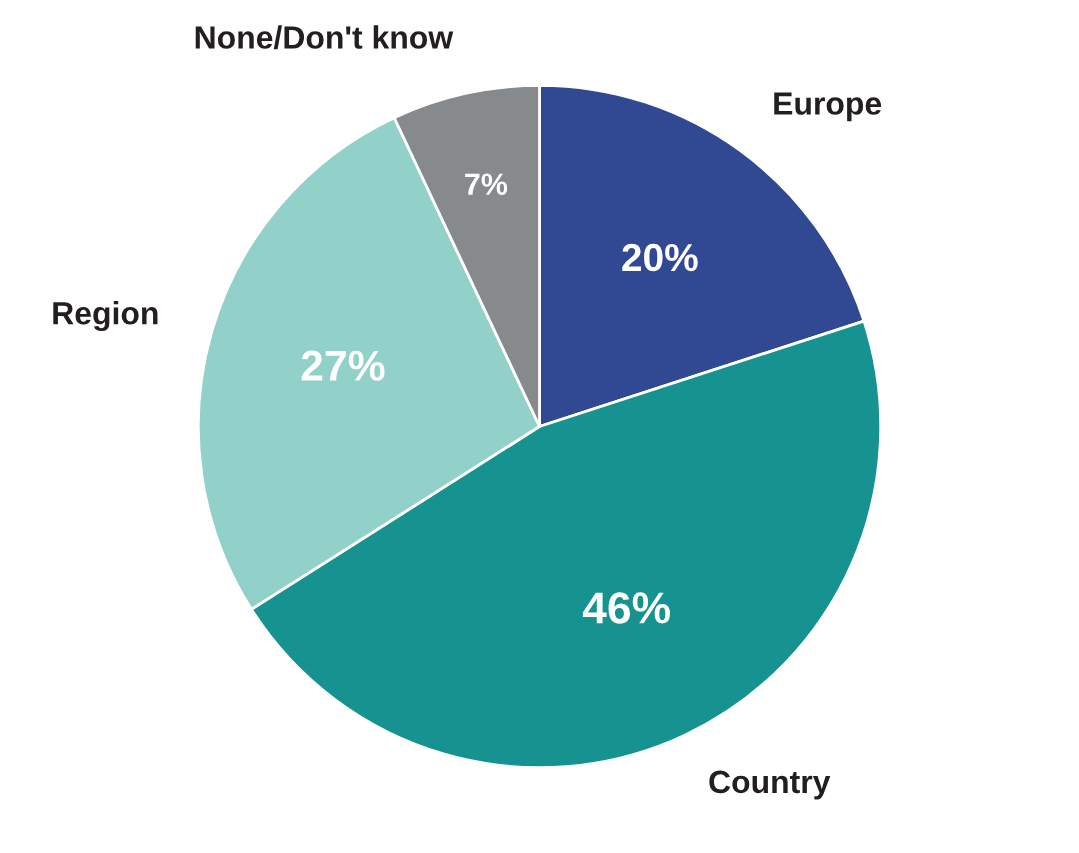  I want to click on slice-label: None/Don't know, so click(324, 37).